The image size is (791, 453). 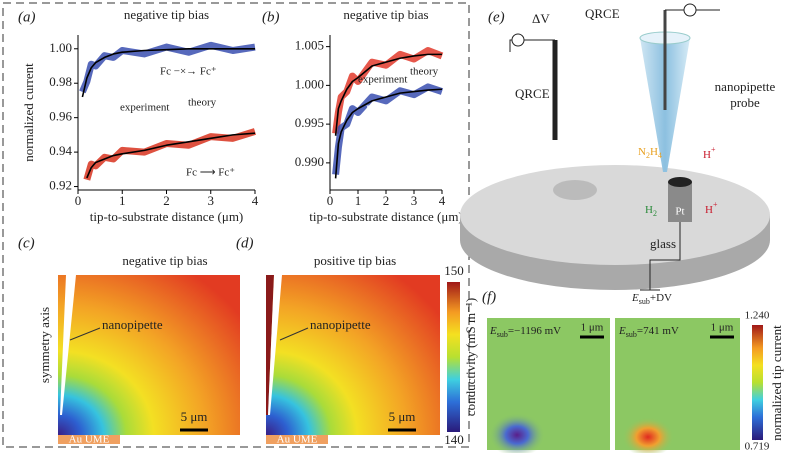 What do you see at coordinates (776, 383) in the screenshot?
I see `colorbar-label: normalized tip current` at bounding box center [776, 383].